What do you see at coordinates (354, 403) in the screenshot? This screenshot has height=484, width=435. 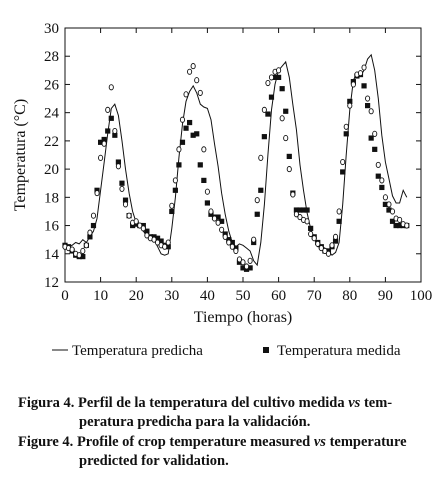 I see `caption-es-vs: vs` at bounding box center [354, 403].